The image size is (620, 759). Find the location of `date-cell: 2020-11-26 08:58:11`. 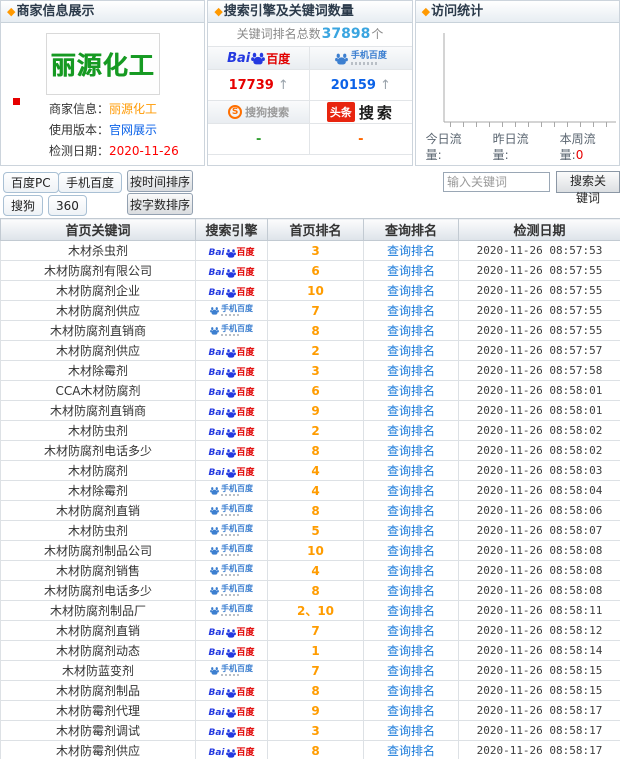

date-cell: 2020-11-26 08:58:11 is located at coordinates (539, 610).